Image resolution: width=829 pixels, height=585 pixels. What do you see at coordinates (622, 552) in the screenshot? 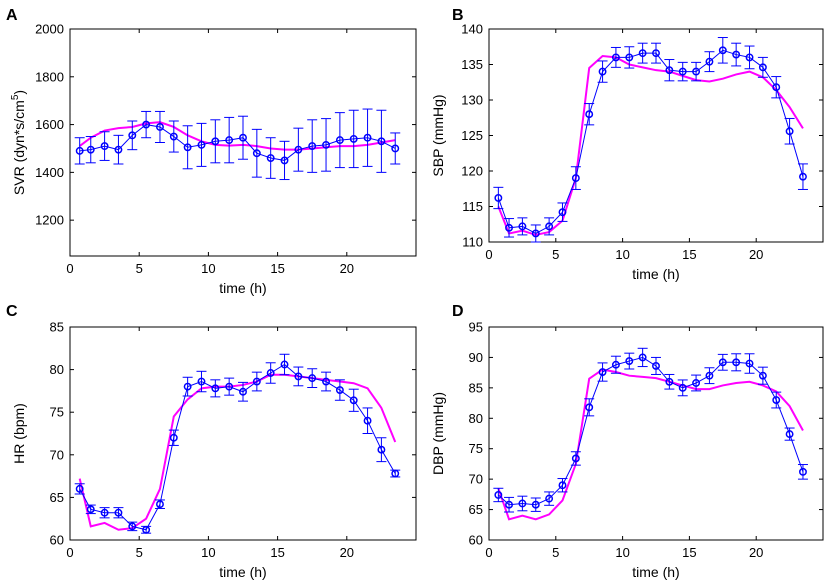
I see `panel-d-xtick-label: 10` at bounding box center [622, 552].